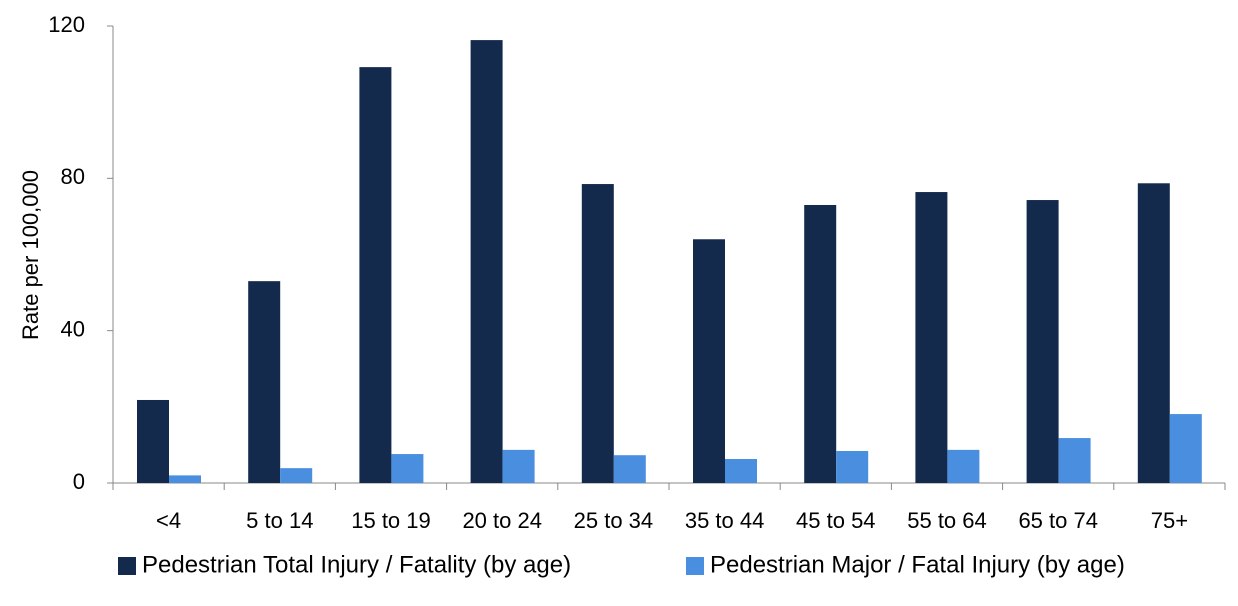 The image size is (1238, 606). What do you see at coordinates (1169, 520) in the screenshot?
I see `x-tick-label: 75+` at bounding box center [1169, 520].